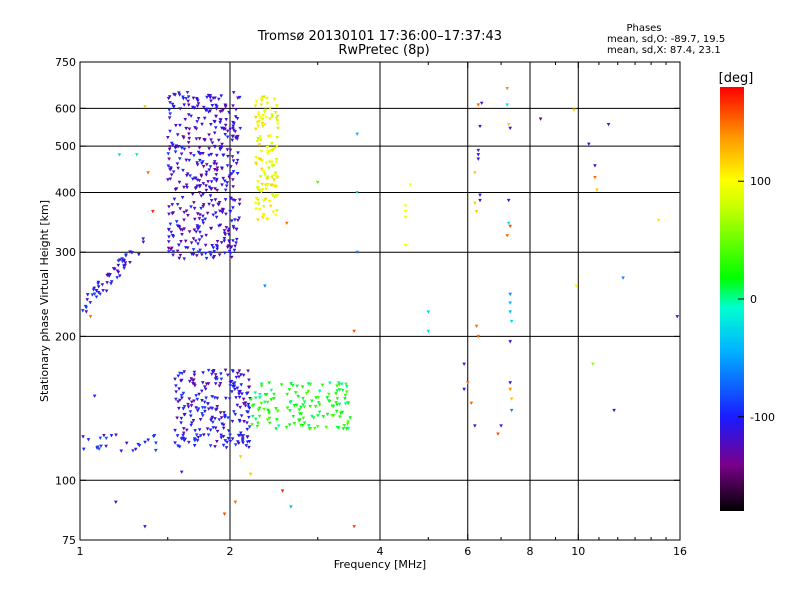  I want to click on chart-subtitle: RwPretec (8p), so click(383, 50).